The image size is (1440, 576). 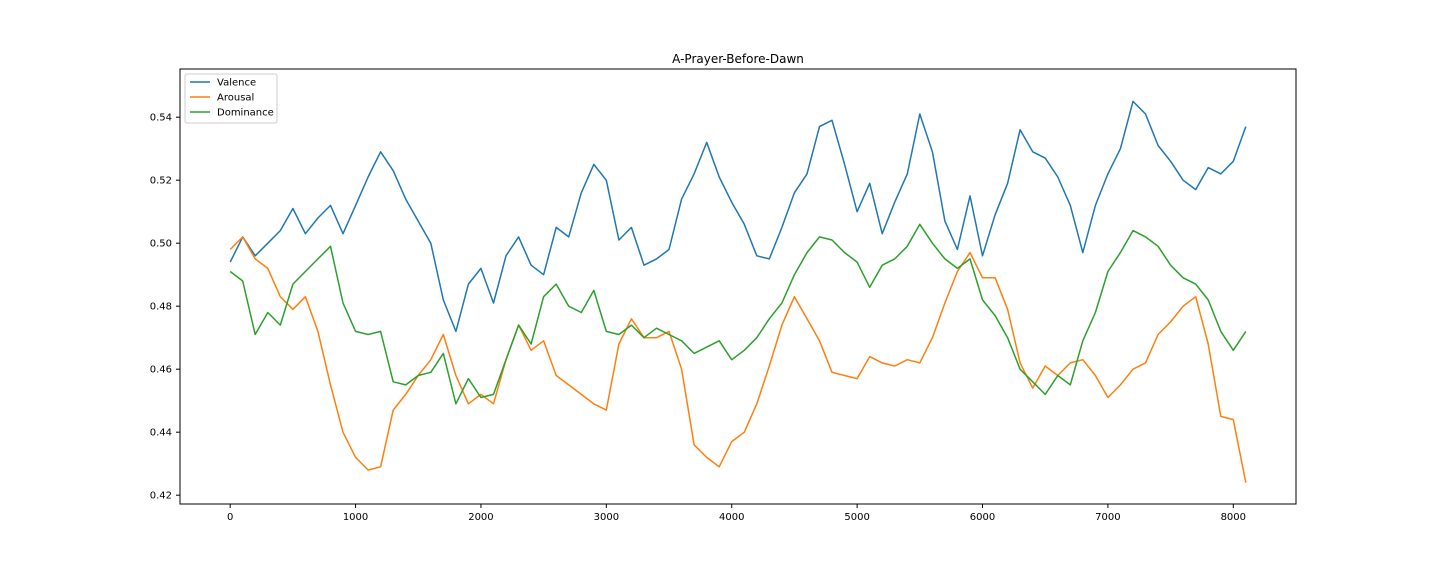 I want to click on x-tick-label: 5000, so click(x=856, y=517).